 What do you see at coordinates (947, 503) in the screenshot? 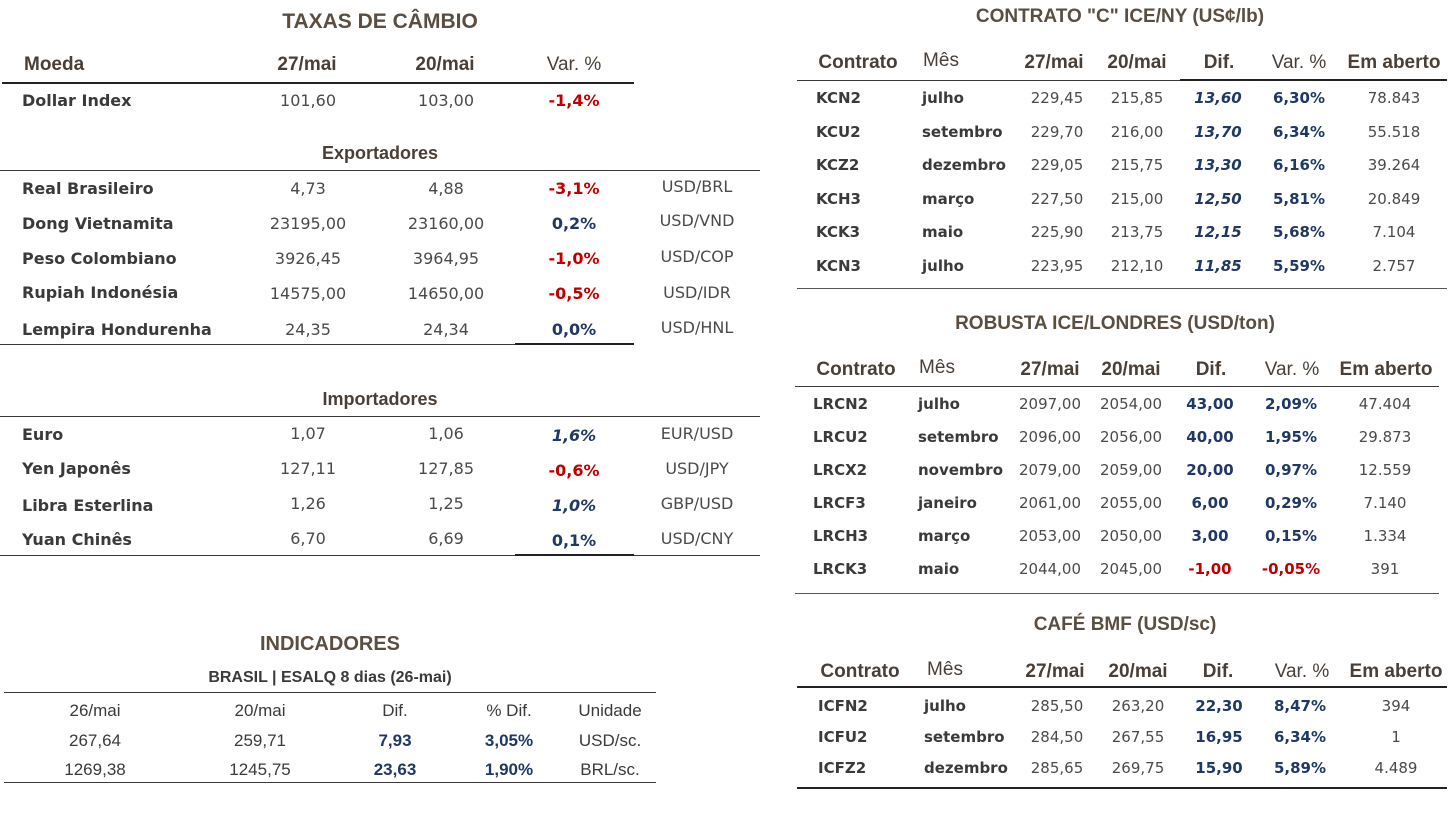
I see `robusta-row-3-mes: janeiro` at bounding box center [947, 503].